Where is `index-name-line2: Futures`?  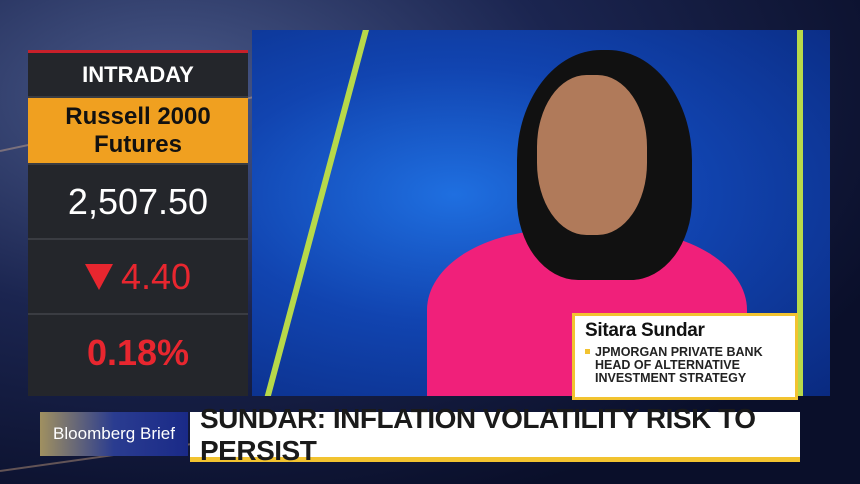 index-name-line2: Futures is located at coordinates (137, 144).